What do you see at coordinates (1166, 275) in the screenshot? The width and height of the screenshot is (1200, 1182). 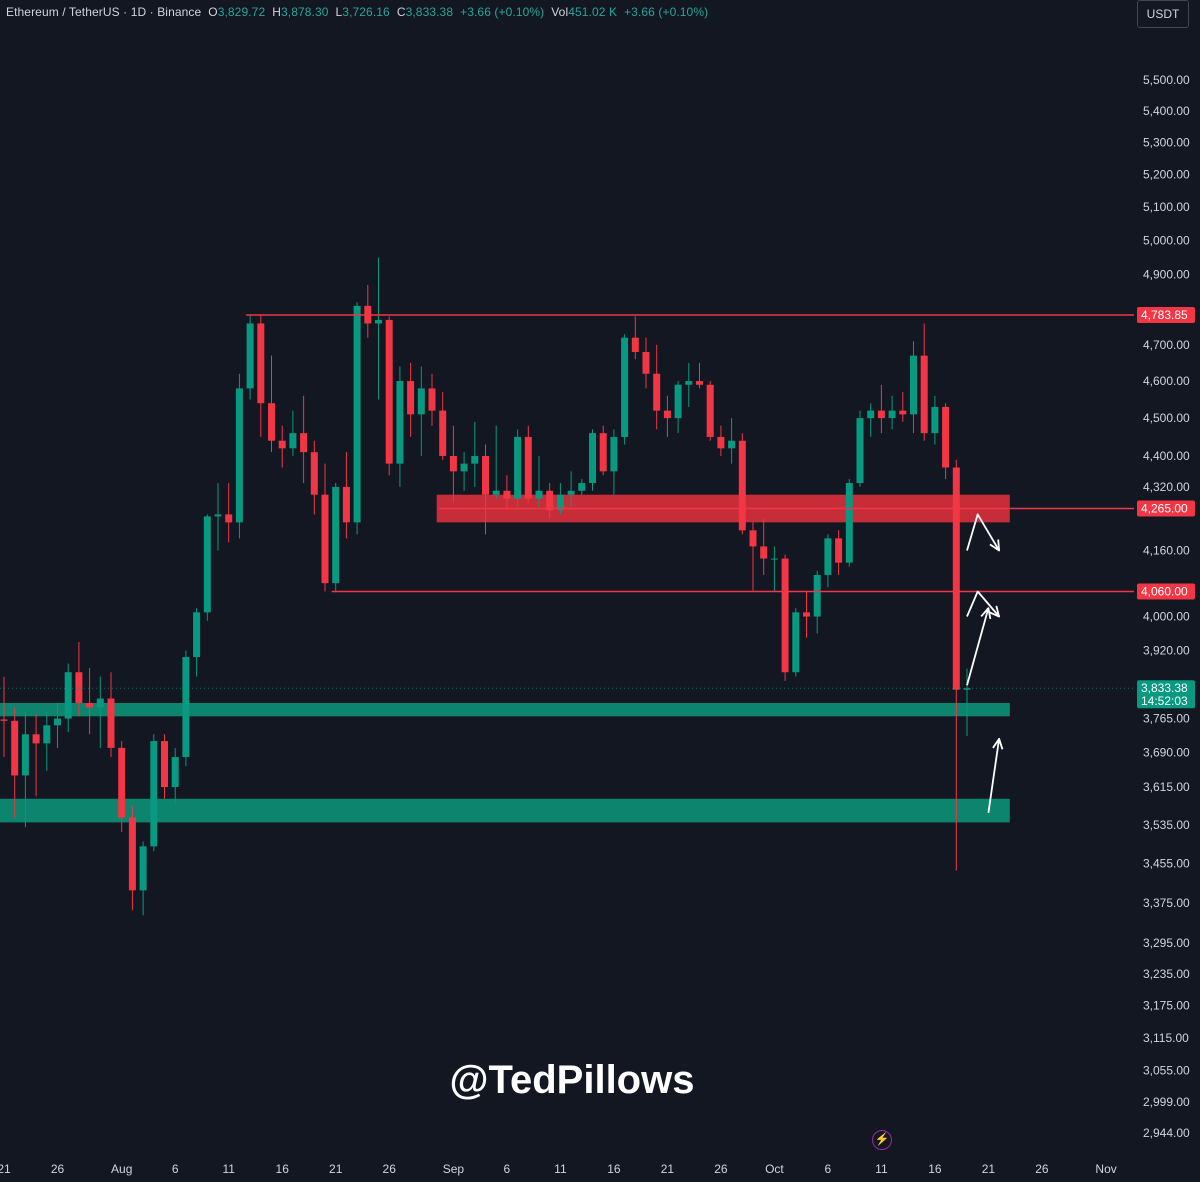 I see `y-tick-label: 4,900.00` at bounding box center [1166, 275].